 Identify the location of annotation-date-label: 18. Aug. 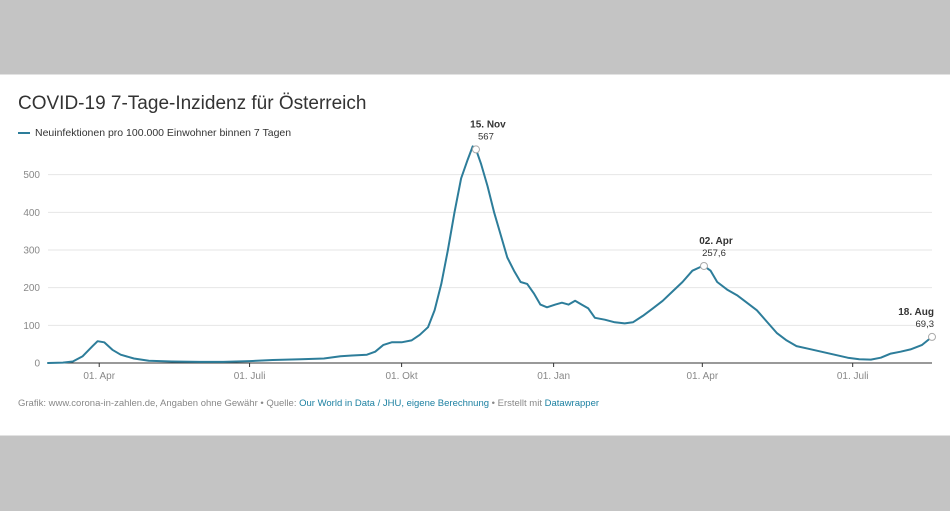
(916, 312).